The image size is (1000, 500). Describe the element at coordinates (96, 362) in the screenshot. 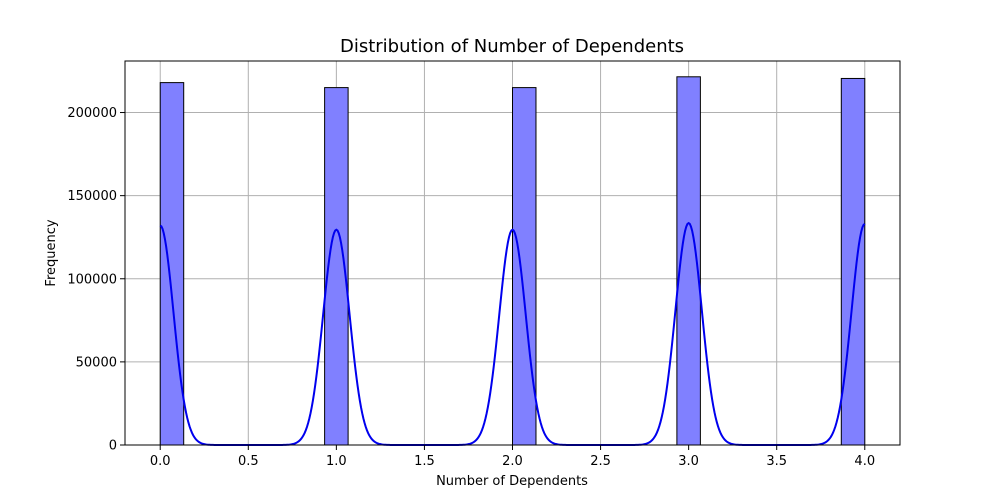

I see `y-tick-label: 50000` at that location.